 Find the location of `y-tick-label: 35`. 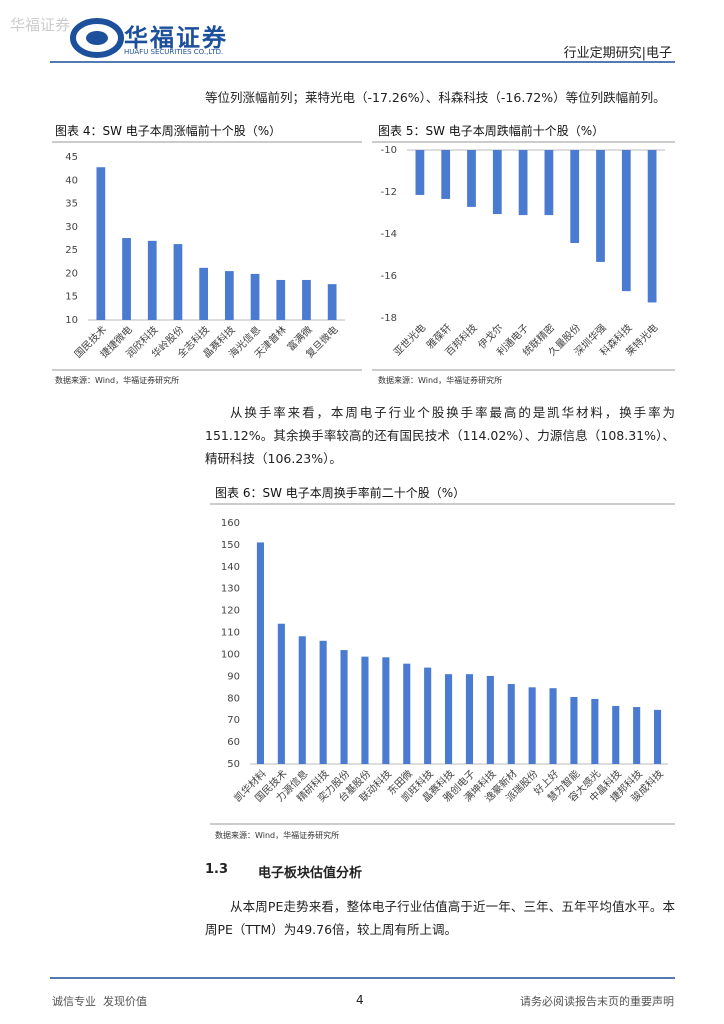

y-tick-label: 35 is located at coordinates (71, 204).